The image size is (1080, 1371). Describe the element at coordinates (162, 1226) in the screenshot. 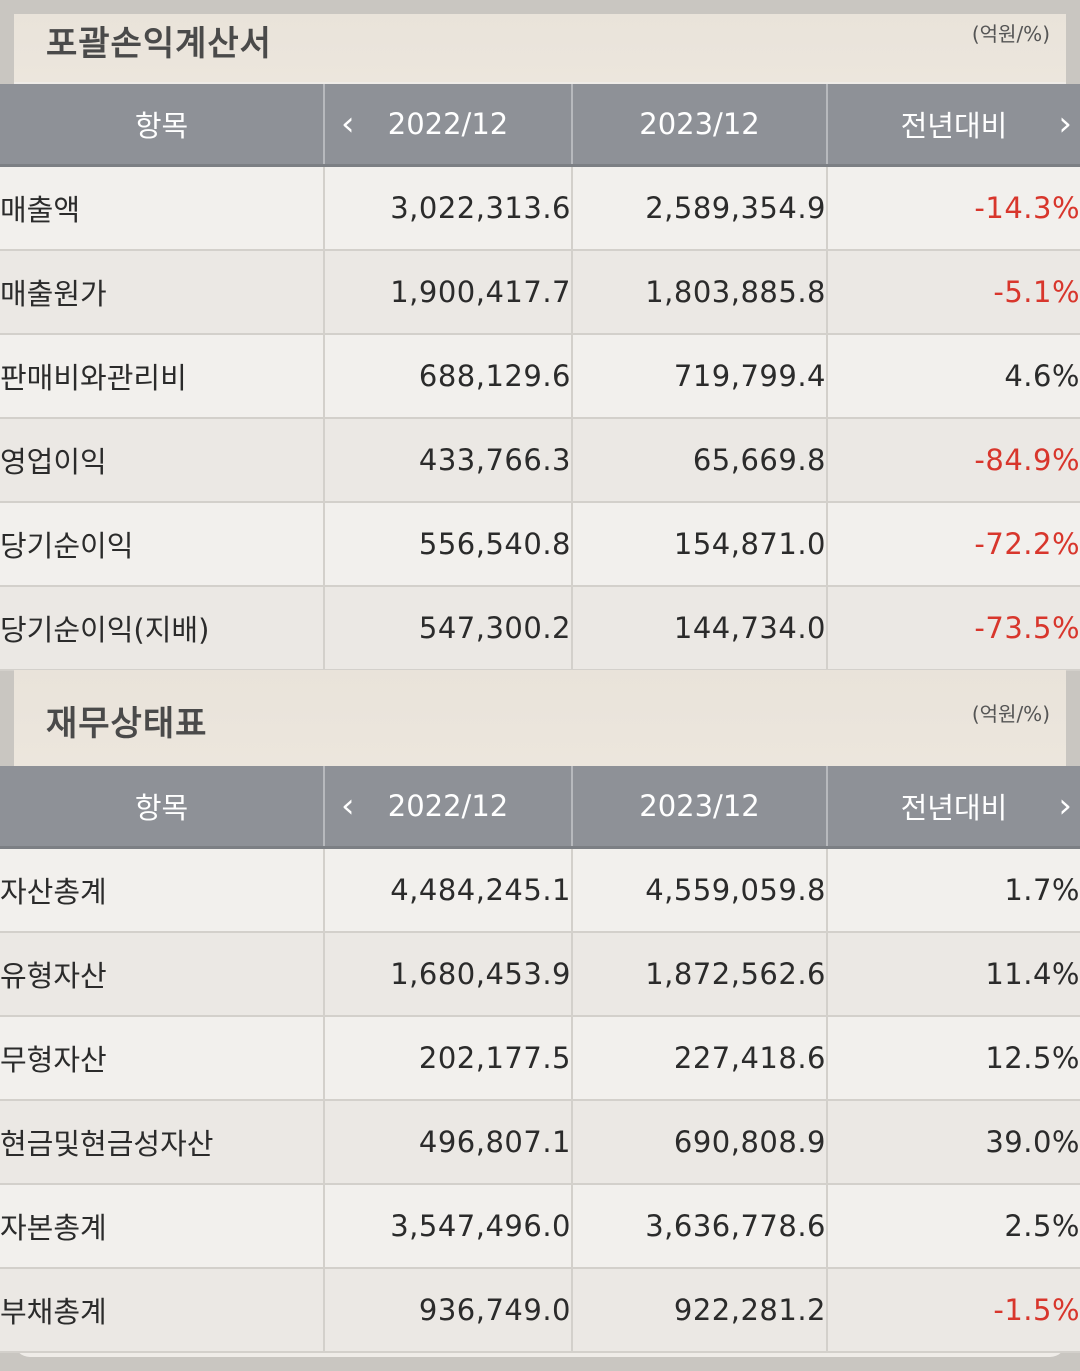

I see `row-label: 자본총계` at that location.